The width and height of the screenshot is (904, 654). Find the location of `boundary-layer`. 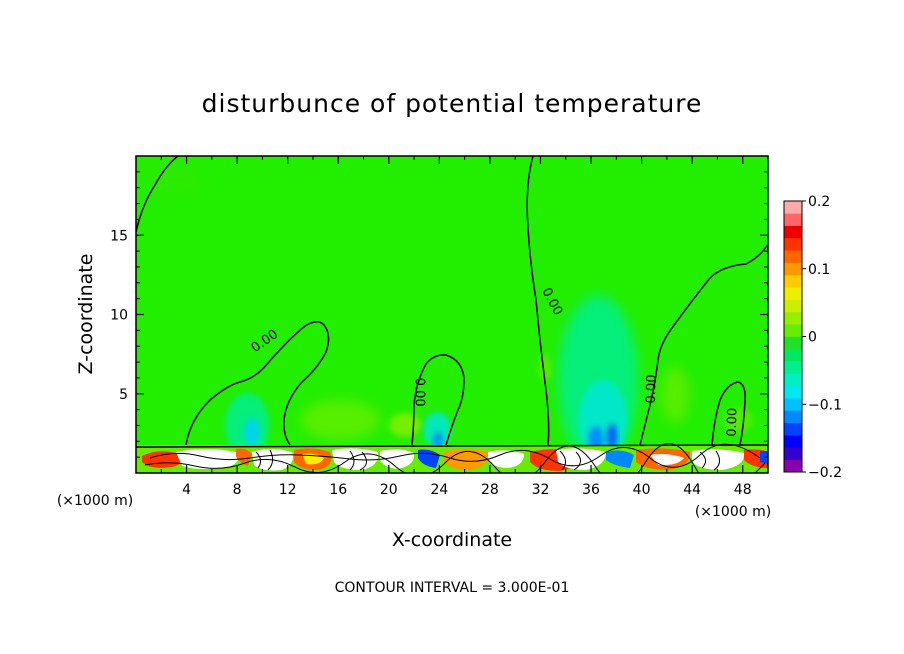

boundary-layer is located at coordinates (452, 458).